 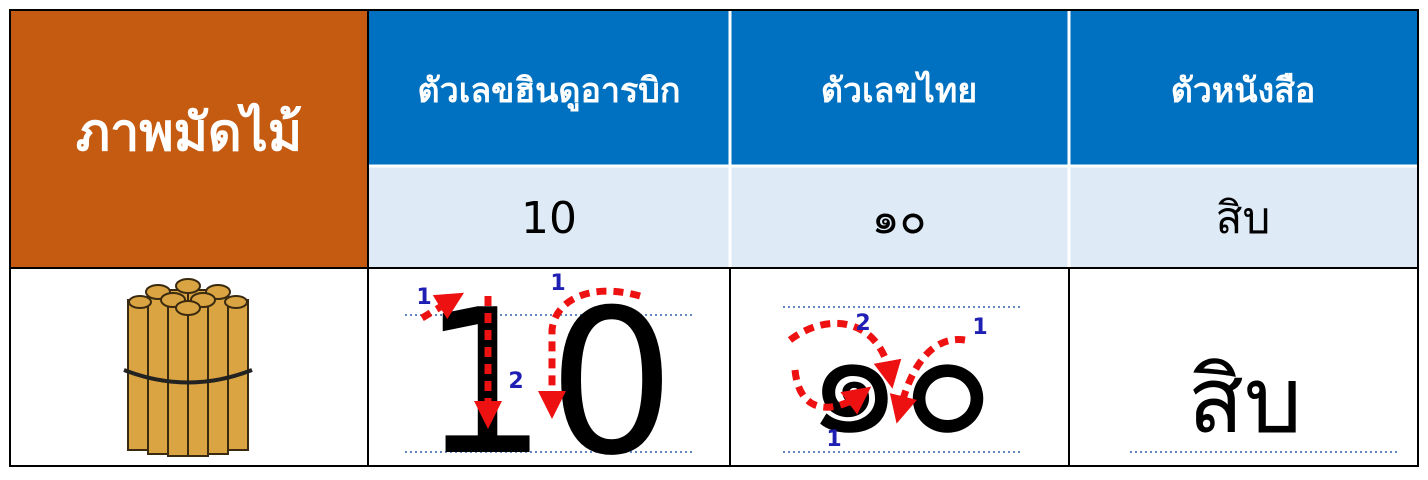 I want to click on column-header: ตัวเลขไทย, so click(x=899, y=90).